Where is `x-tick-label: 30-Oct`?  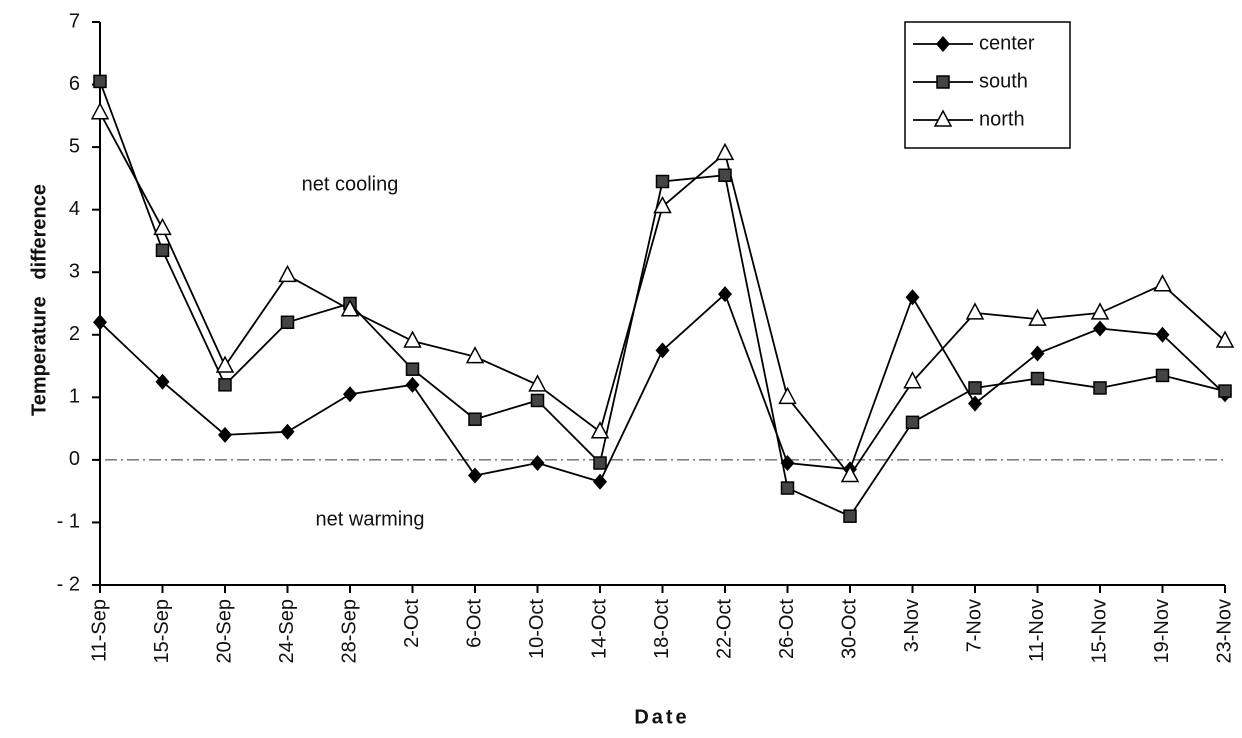
x-tick-label: 30-Oct is located at coordinates (849, 629).